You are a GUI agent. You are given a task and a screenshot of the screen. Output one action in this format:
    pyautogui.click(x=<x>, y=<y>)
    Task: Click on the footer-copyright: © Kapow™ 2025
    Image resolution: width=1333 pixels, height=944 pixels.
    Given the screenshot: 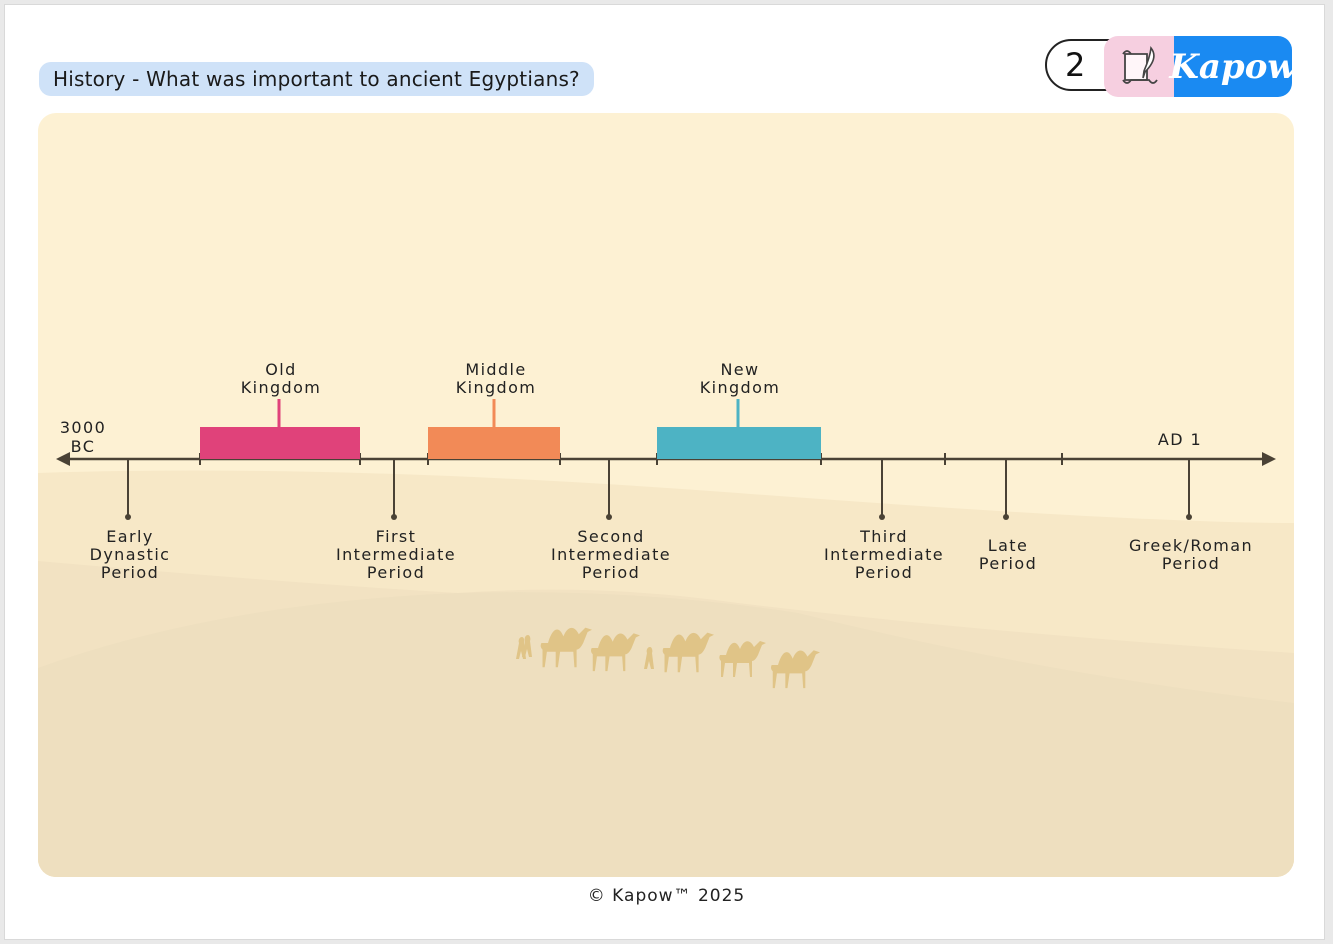 What is the action you would take?
    pyautogui.click(x=666, y=896)
    